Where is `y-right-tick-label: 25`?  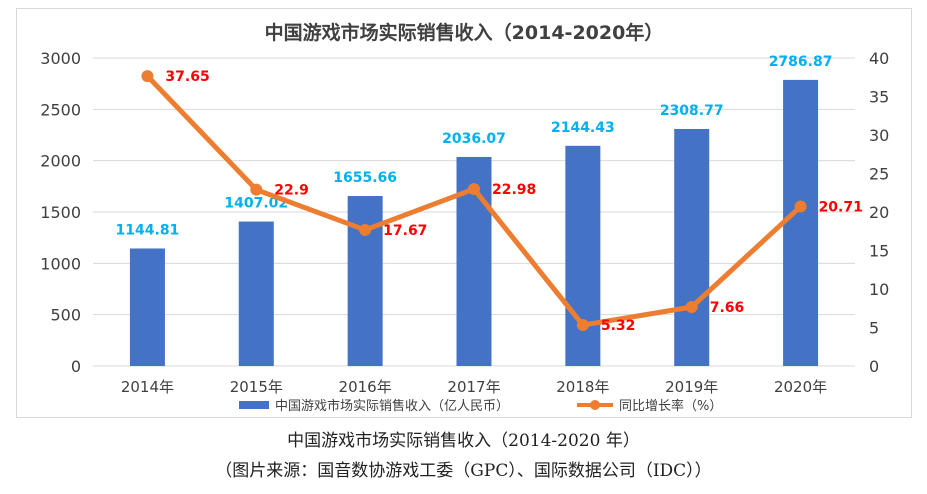
y-right-tick-label: 25 is located at coordinates (879, 174).